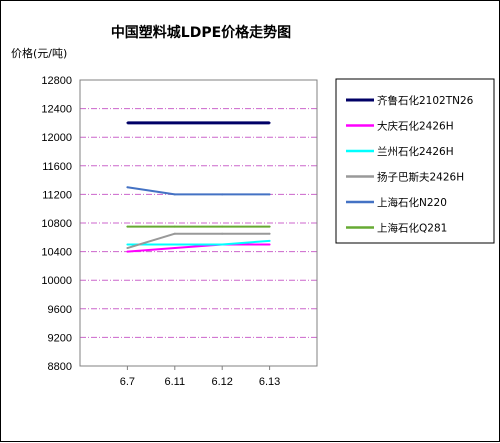 The height and width of the screenshot is (443, 500). What do you see at coordinates (56, 81) in the screenshot?
I see `y-tick-label: 12800` at bounding box center [56, 81].